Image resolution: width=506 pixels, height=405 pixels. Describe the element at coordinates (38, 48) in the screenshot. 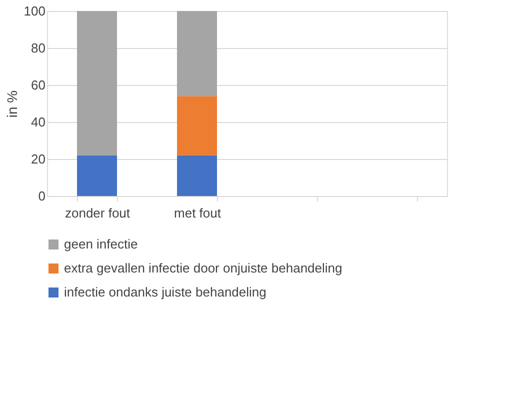

I see `y-tick-label: 80` at that location.